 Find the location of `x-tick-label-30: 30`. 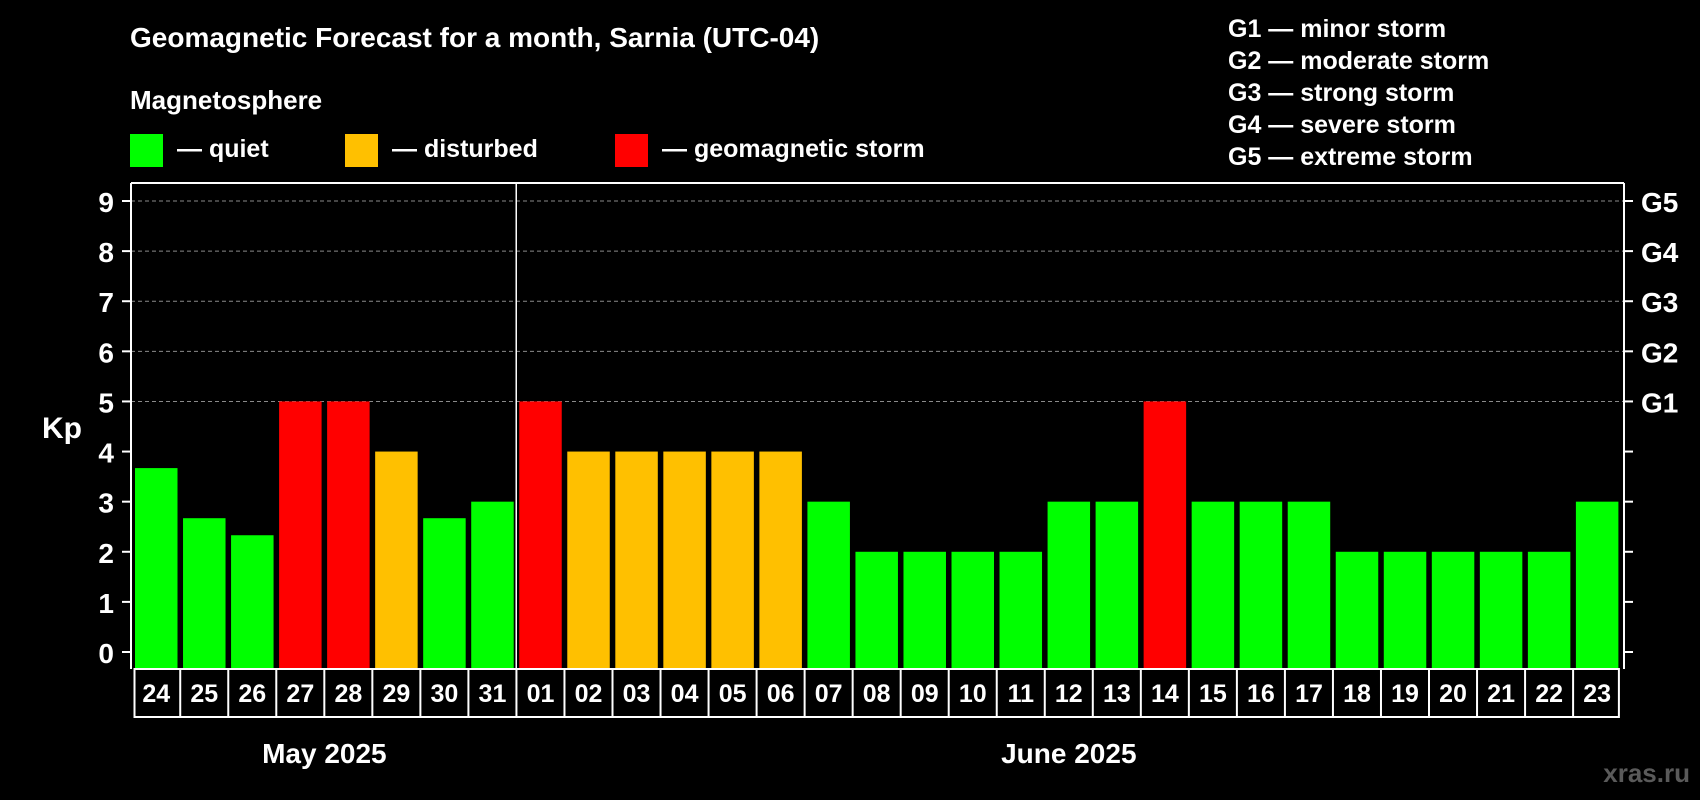

x-tick-label-30: 30 is located at coordinates (445, 694).